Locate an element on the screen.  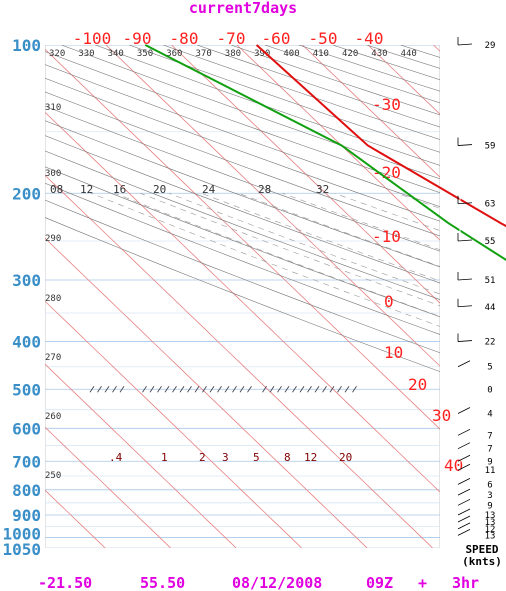
dry-adiabat-line is located at coordinates (335, 80).